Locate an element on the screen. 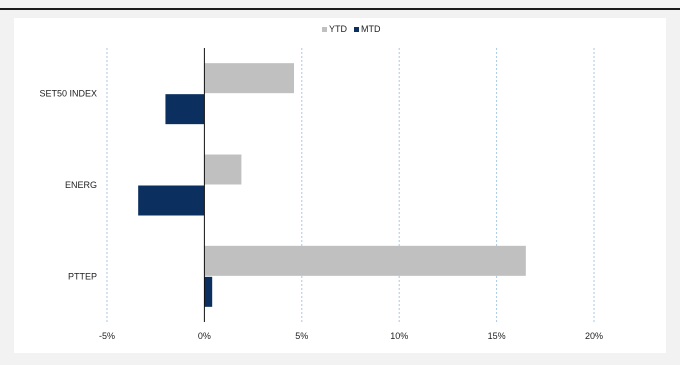 The width and height of the screenshot is (680, 365). bar-energ-ytd is located at coordinates (223, 169).